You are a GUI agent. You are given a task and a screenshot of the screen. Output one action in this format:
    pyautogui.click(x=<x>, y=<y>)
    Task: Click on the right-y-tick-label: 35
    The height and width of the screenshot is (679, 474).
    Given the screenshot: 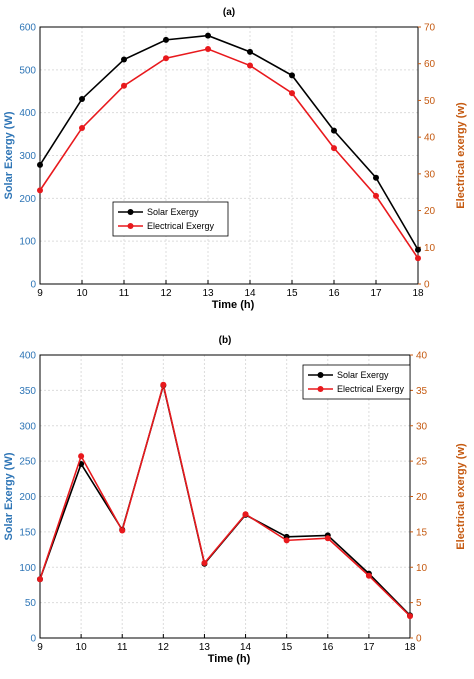 What is the action you would take?
    pyautogui.click(x=422, y=391)
    